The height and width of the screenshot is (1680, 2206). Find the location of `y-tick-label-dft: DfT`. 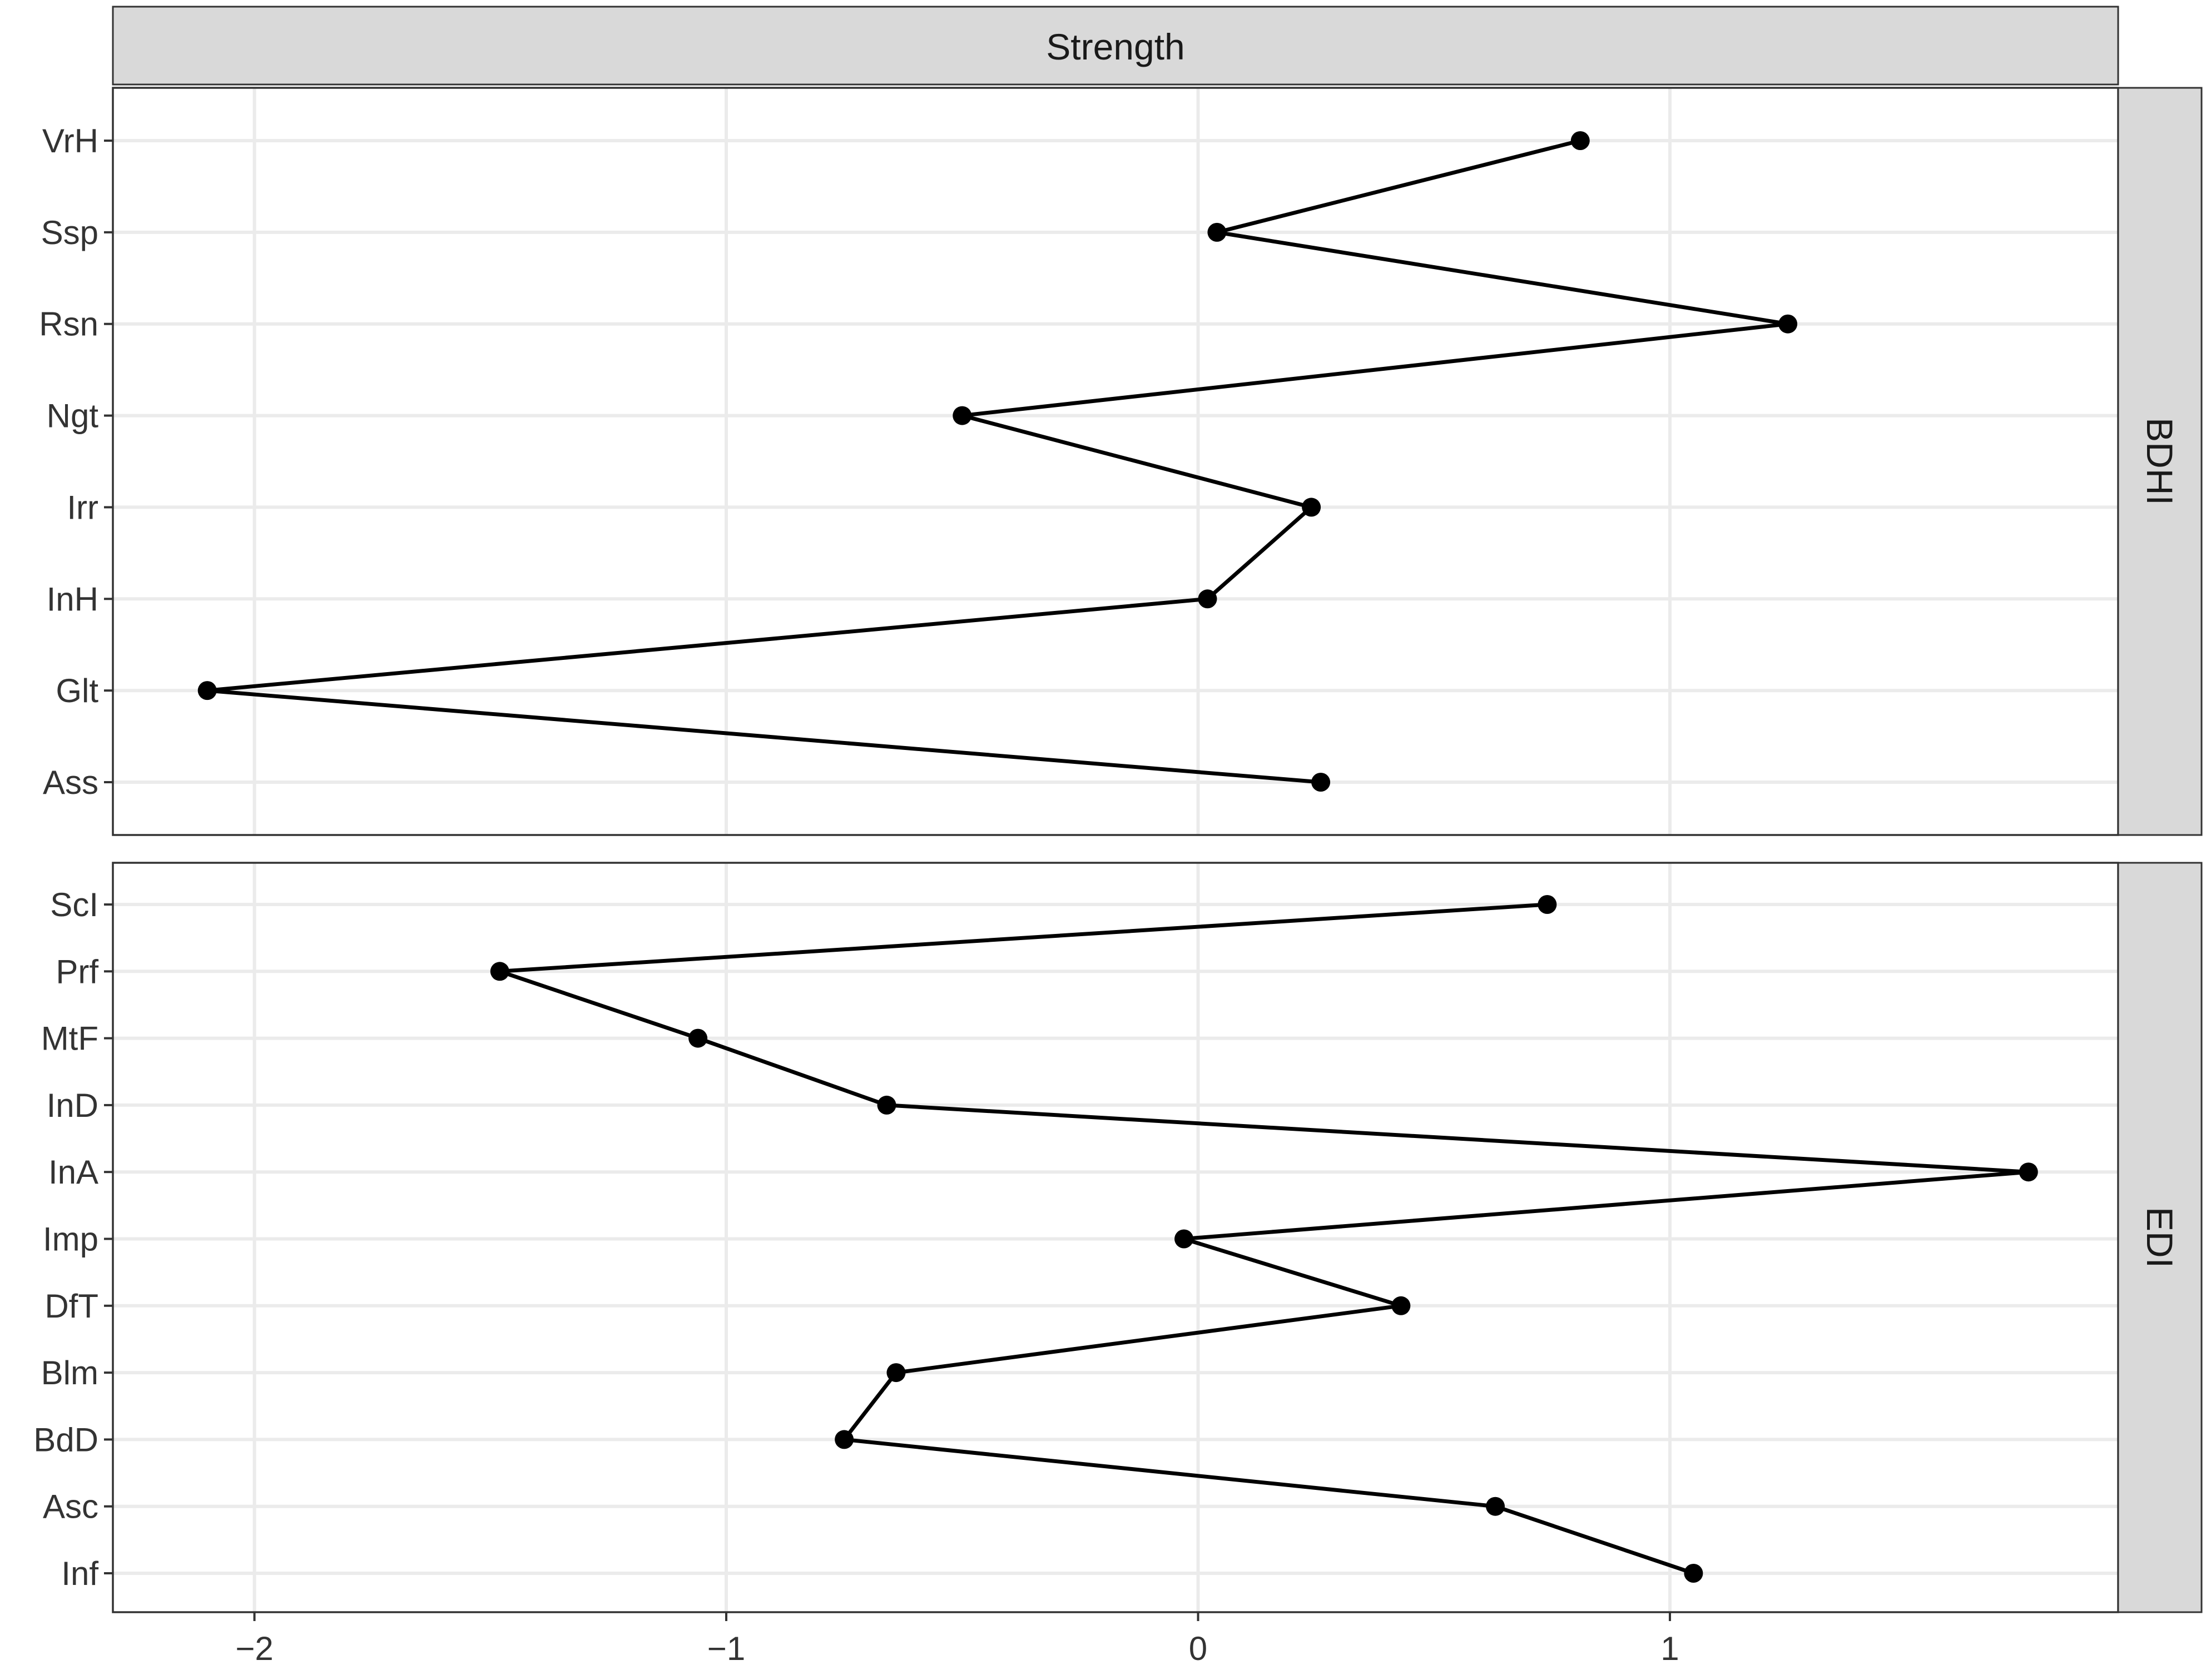

y-tick-label-dft: DfT is located at coordinates (71, 1306).